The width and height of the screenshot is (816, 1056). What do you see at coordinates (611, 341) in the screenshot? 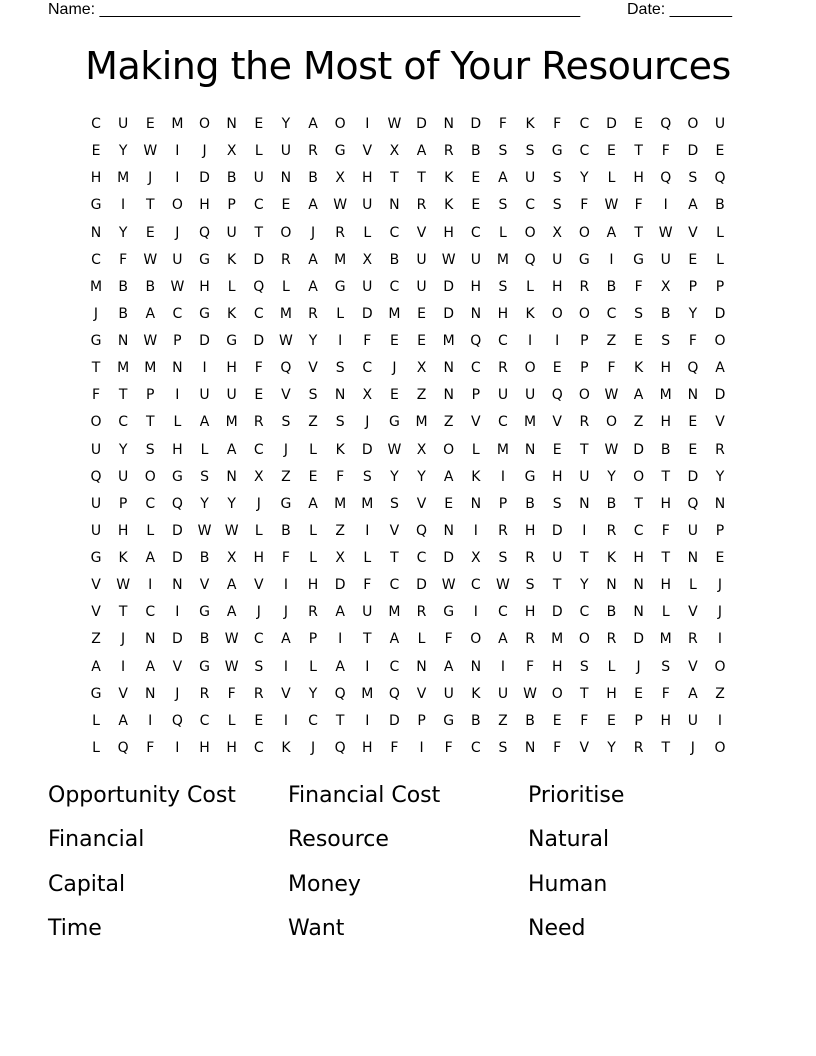
I see `grid-letter: Z` at bounding box center [611, 341].